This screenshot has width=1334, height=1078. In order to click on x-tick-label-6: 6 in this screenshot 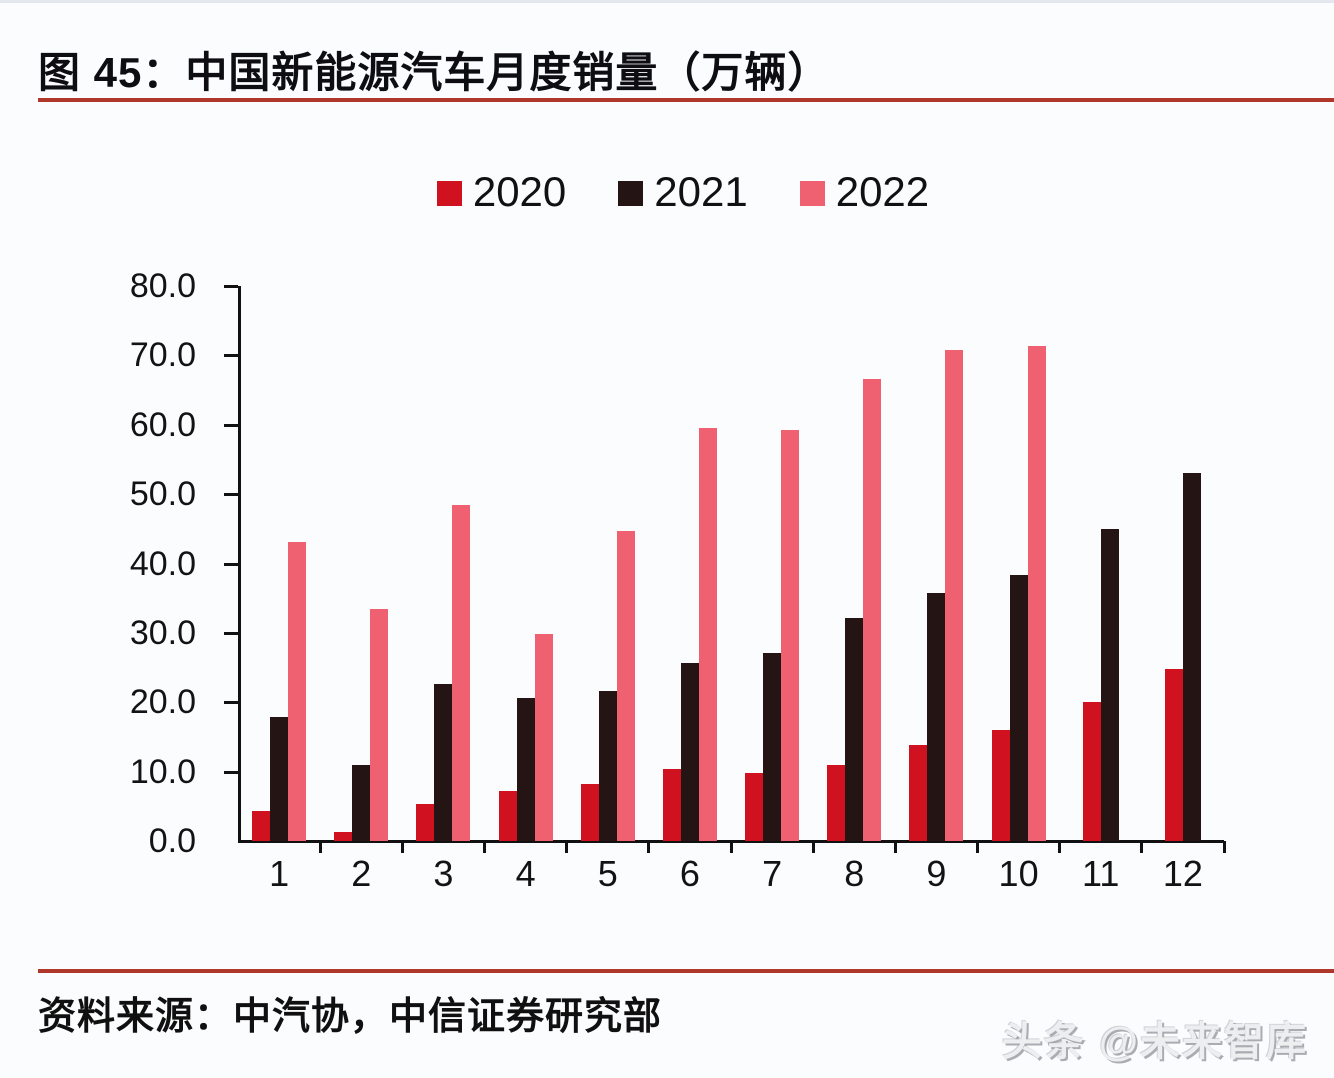, I will do `click(689, 873)`.